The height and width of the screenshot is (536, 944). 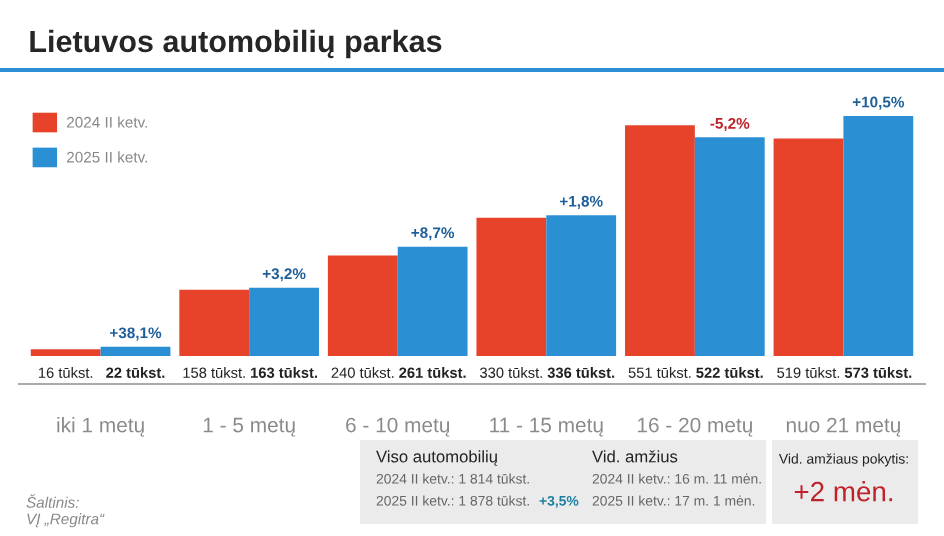 What do you see at coordinates (249, 427) in the screenshot?
I see `x-tick-label: 1 - 5 metų` at bounding box center [249, 427].